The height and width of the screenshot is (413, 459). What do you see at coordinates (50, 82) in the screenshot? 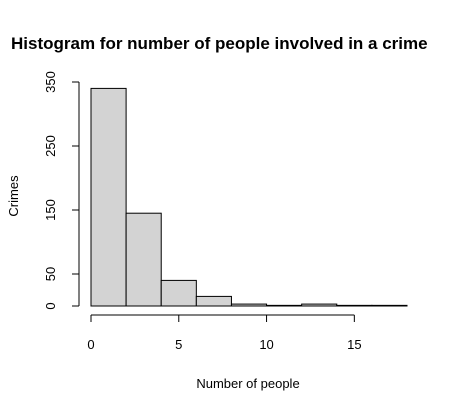
I see `y-axis-tick-label: 350` at bounding box center [50, 82].